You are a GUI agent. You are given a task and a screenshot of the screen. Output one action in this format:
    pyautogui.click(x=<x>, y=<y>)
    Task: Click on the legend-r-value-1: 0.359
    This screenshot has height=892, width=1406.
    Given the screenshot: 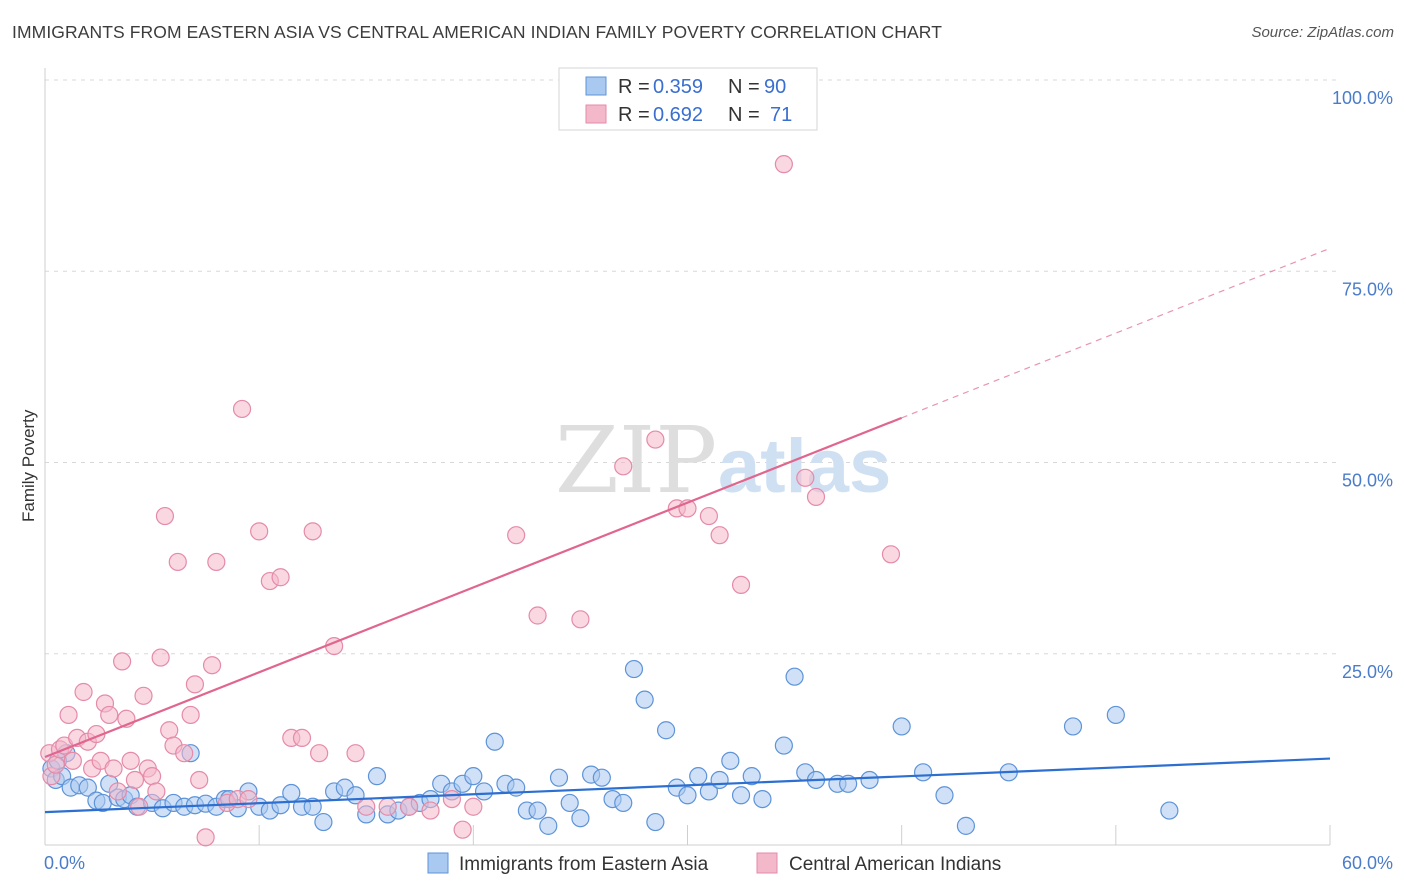 What is the action you would take?
    pyautogui.click(x=678, y=87)
    